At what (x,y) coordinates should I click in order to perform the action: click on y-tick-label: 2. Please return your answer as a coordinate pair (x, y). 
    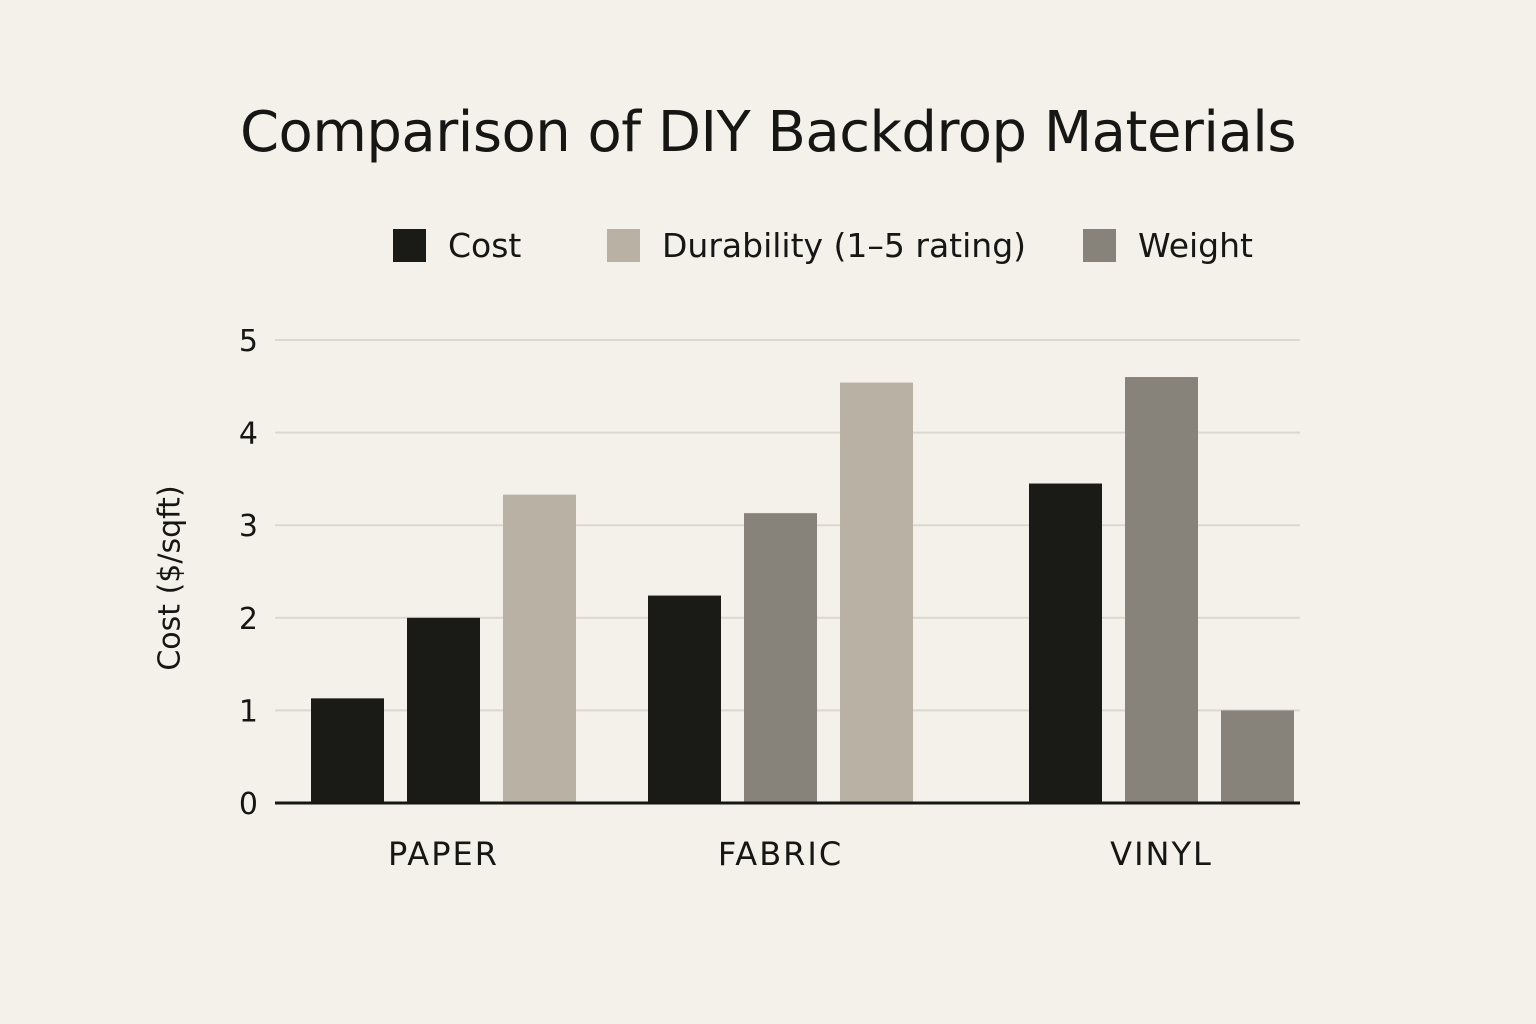
    Looking at the image, I should click on (248, 619).